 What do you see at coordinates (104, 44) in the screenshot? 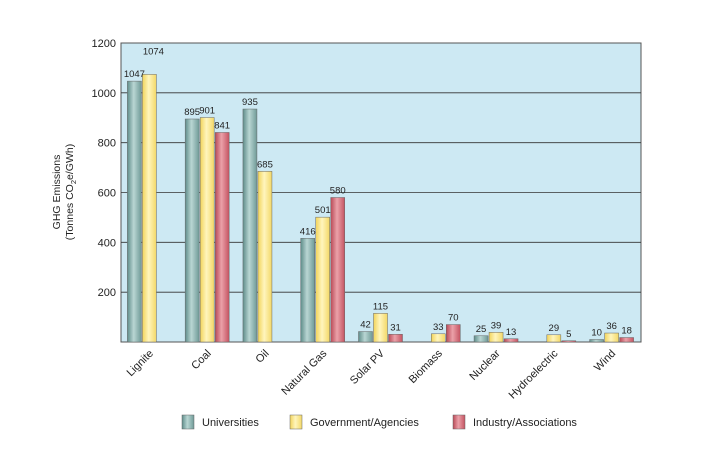
I see `y-tick-label: 1200` at bounding box center [104, 44].